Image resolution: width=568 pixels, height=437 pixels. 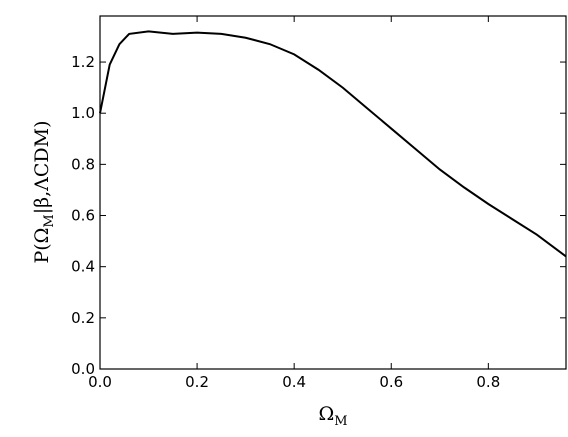 What do you see at coordinates (391, 382) in the screenshot?
I see `x-tick-label: 0.6` at bounding box center [391, 382].